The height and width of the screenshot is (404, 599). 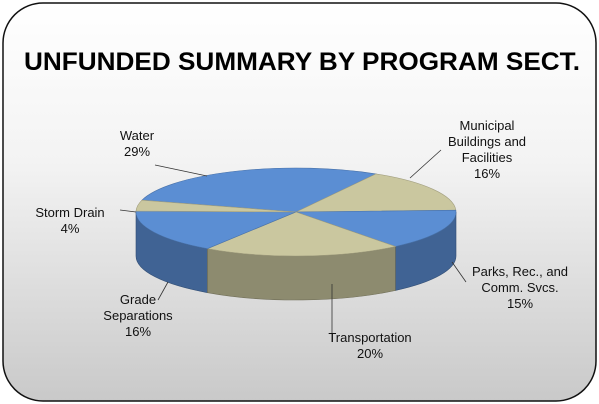 What do you see at coordinates (70, 228) in the screenshot?
I see `percent-label: 4%` at bounding box center [70, 228].